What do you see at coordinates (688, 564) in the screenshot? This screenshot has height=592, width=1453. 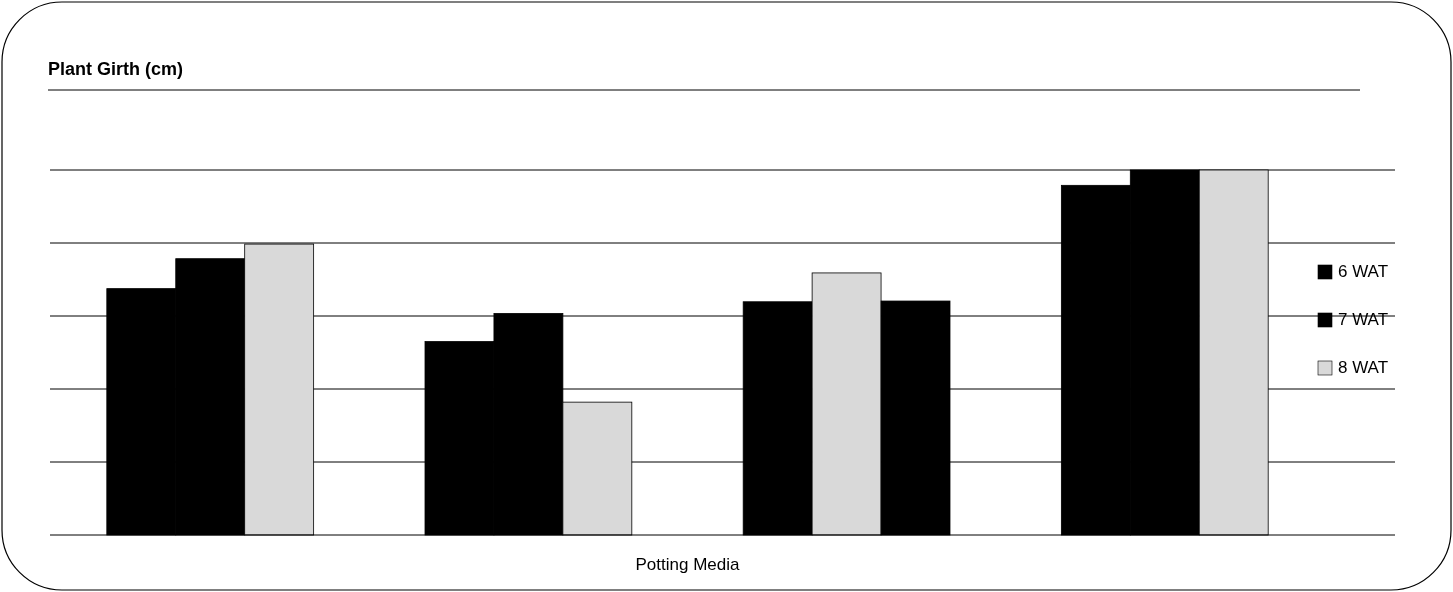 I see `x-axis-title: Potting Media` at bounding box center [688, 564].